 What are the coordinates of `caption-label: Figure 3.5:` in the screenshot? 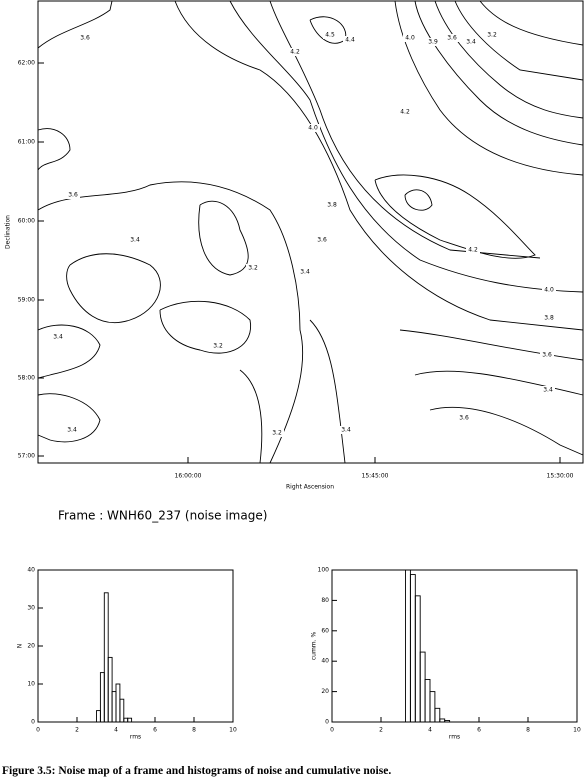 It's located at (28, 771).